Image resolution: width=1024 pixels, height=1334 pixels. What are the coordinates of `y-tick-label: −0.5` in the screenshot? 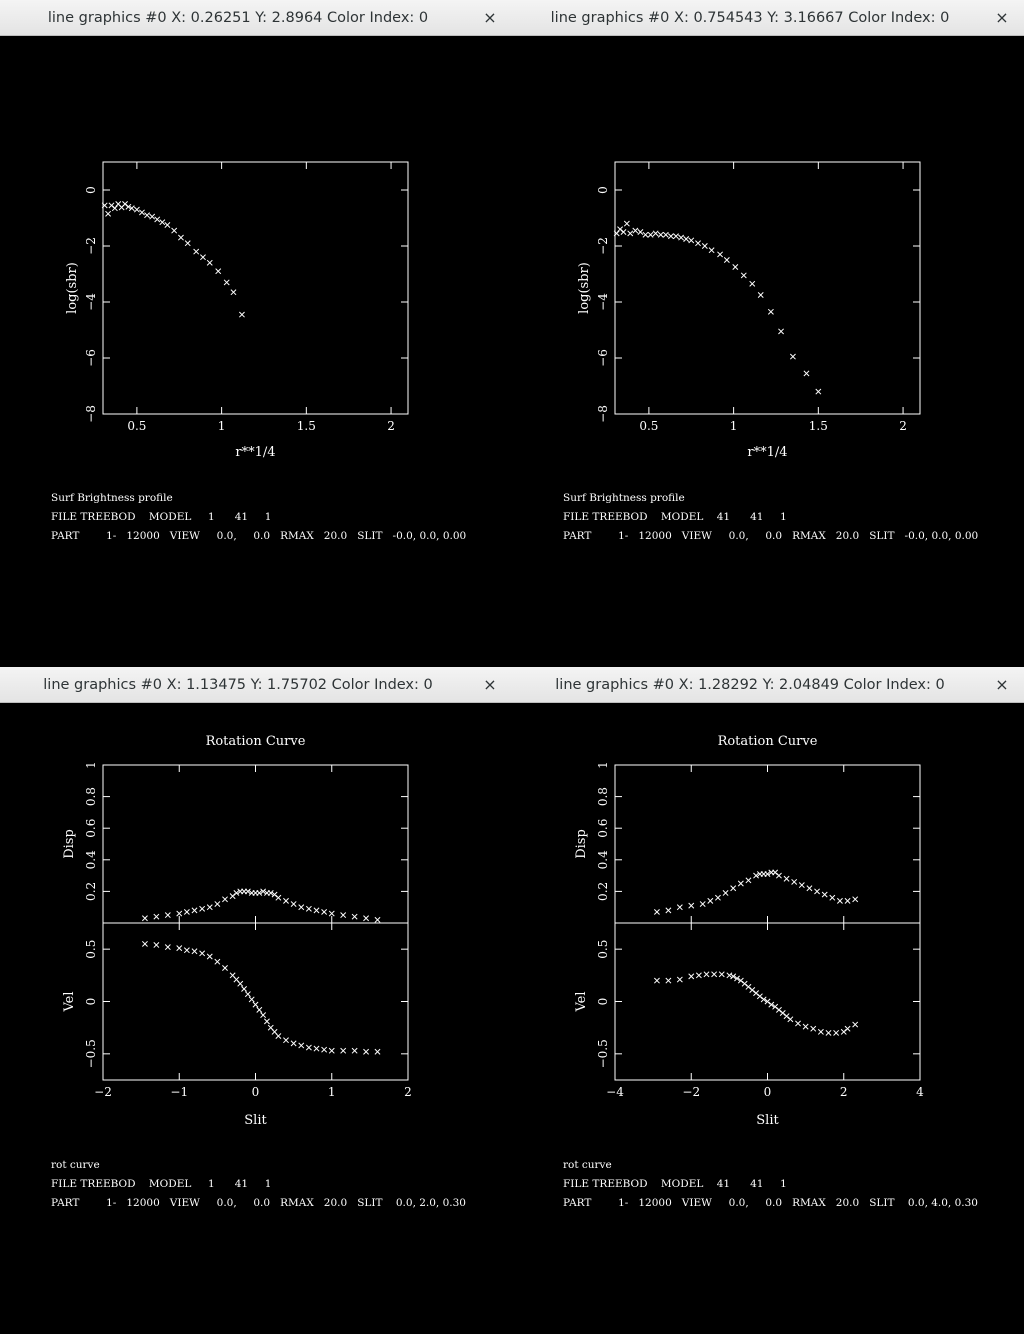 It's located at (603, 1053).